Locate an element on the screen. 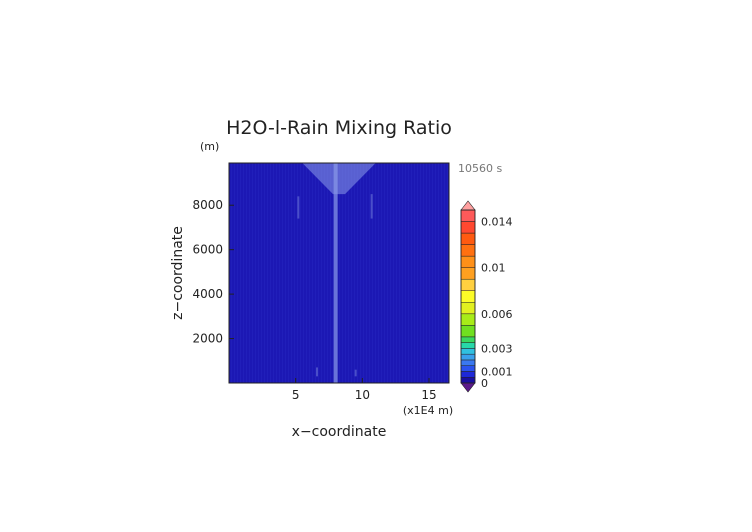 Image resolution: width=752 pixels, height=532 pixels. field-column is located at coordinates (335, 273).